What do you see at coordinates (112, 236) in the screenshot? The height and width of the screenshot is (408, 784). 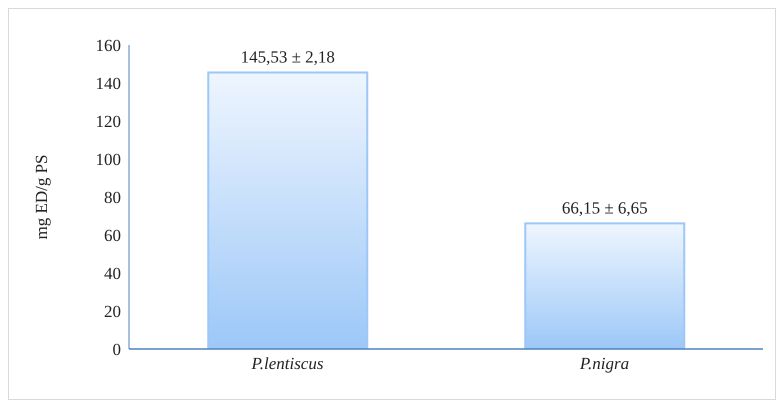 I see `y-tick-label: 60` at bounding box center [112, 236].